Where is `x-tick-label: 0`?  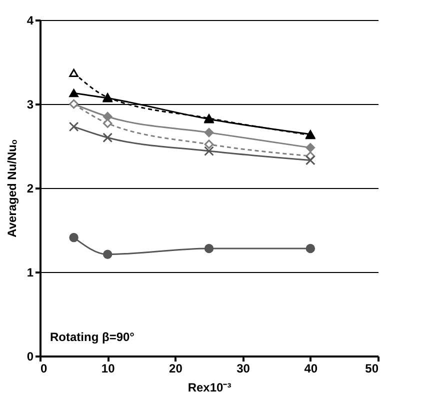 x-tick-label: 0 is located at coordinates (44, 369).